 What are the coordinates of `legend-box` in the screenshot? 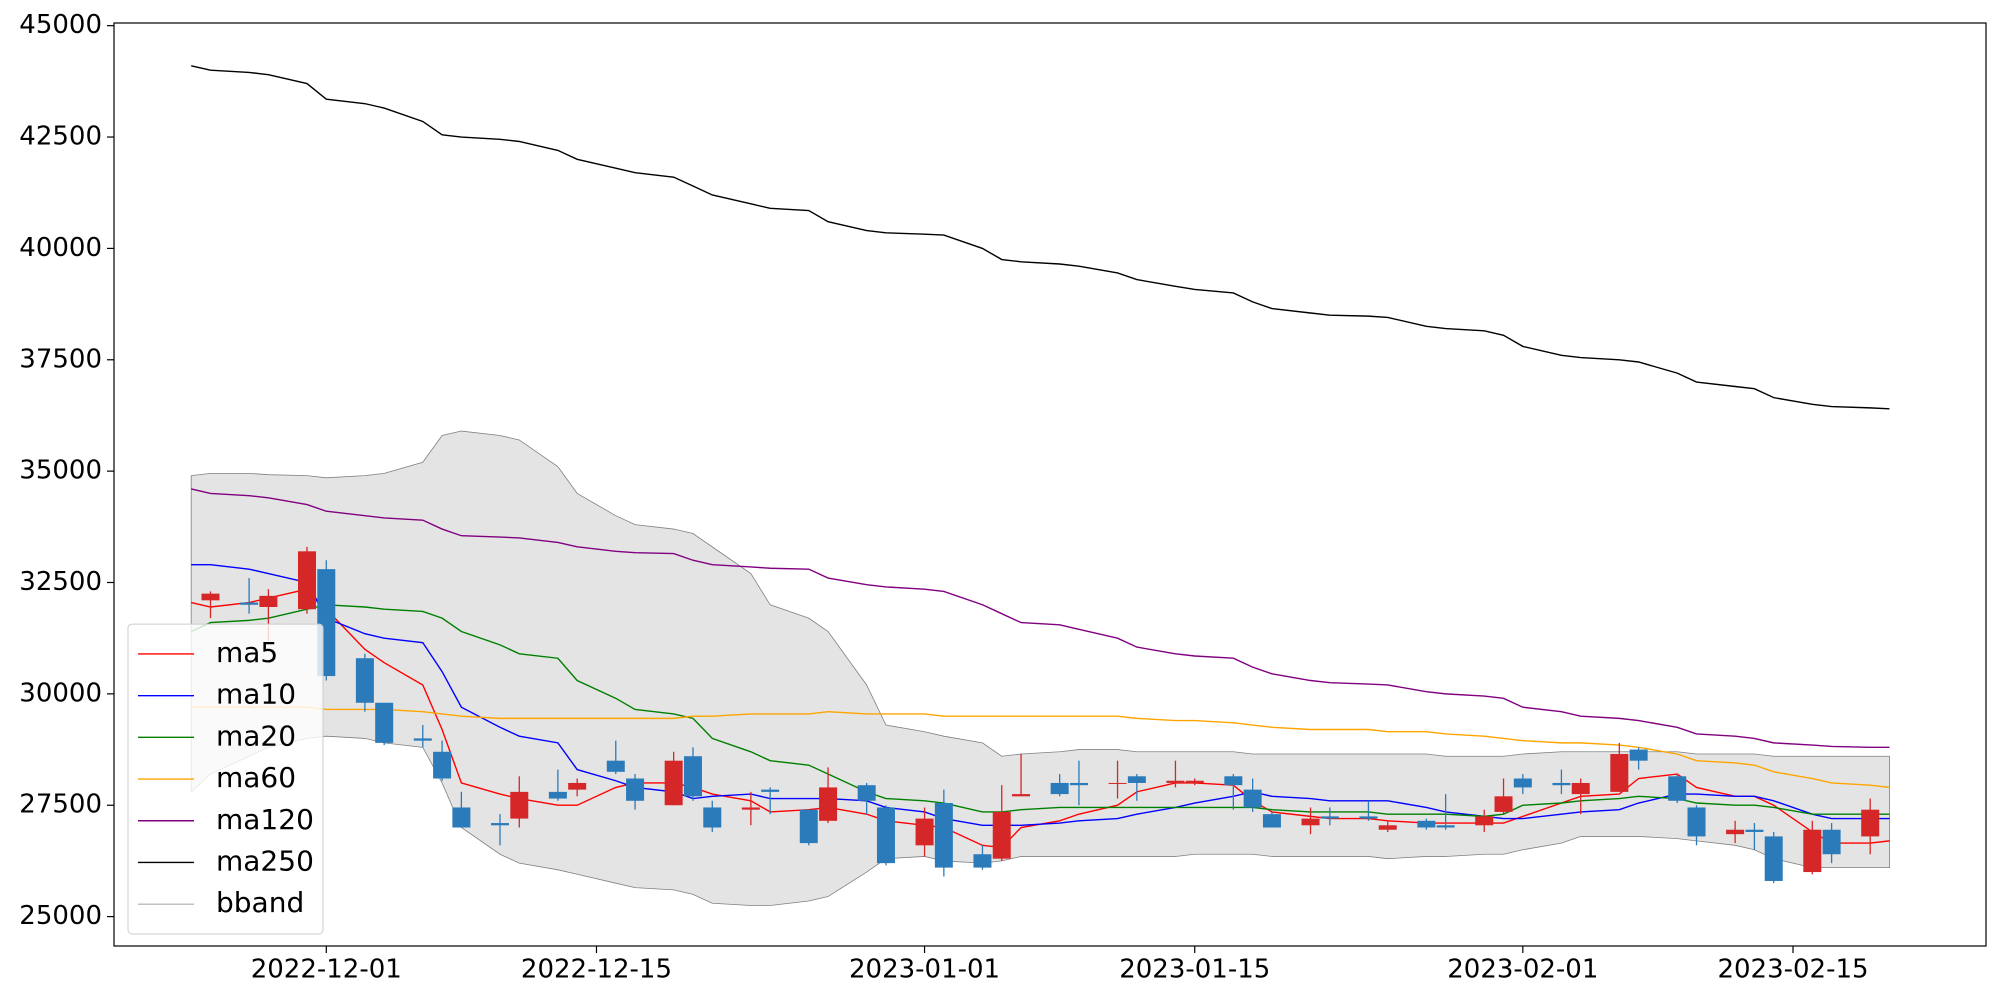 It's located at (225, 779).